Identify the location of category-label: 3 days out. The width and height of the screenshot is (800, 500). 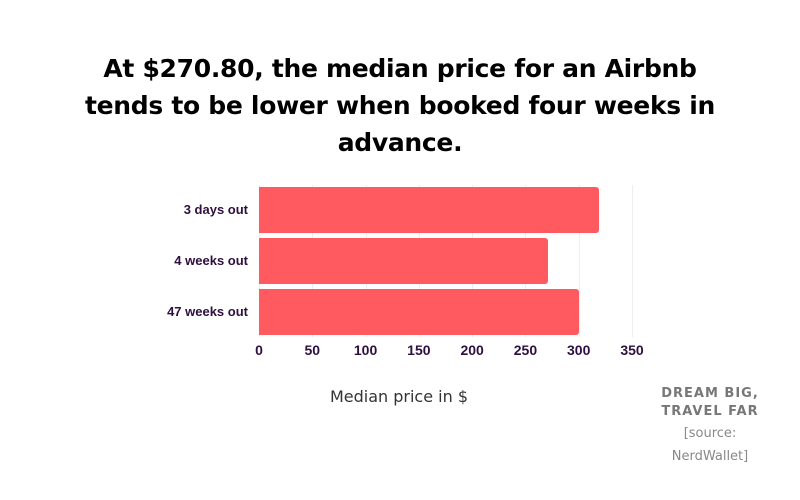
(215, 209).